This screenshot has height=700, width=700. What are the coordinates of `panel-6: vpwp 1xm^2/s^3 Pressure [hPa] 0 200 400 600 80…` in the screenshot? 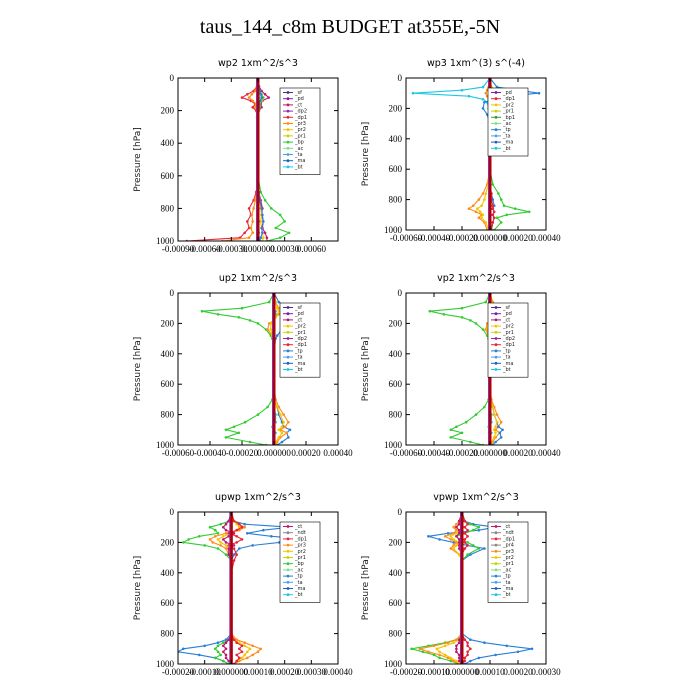 It's located at (461, 584).